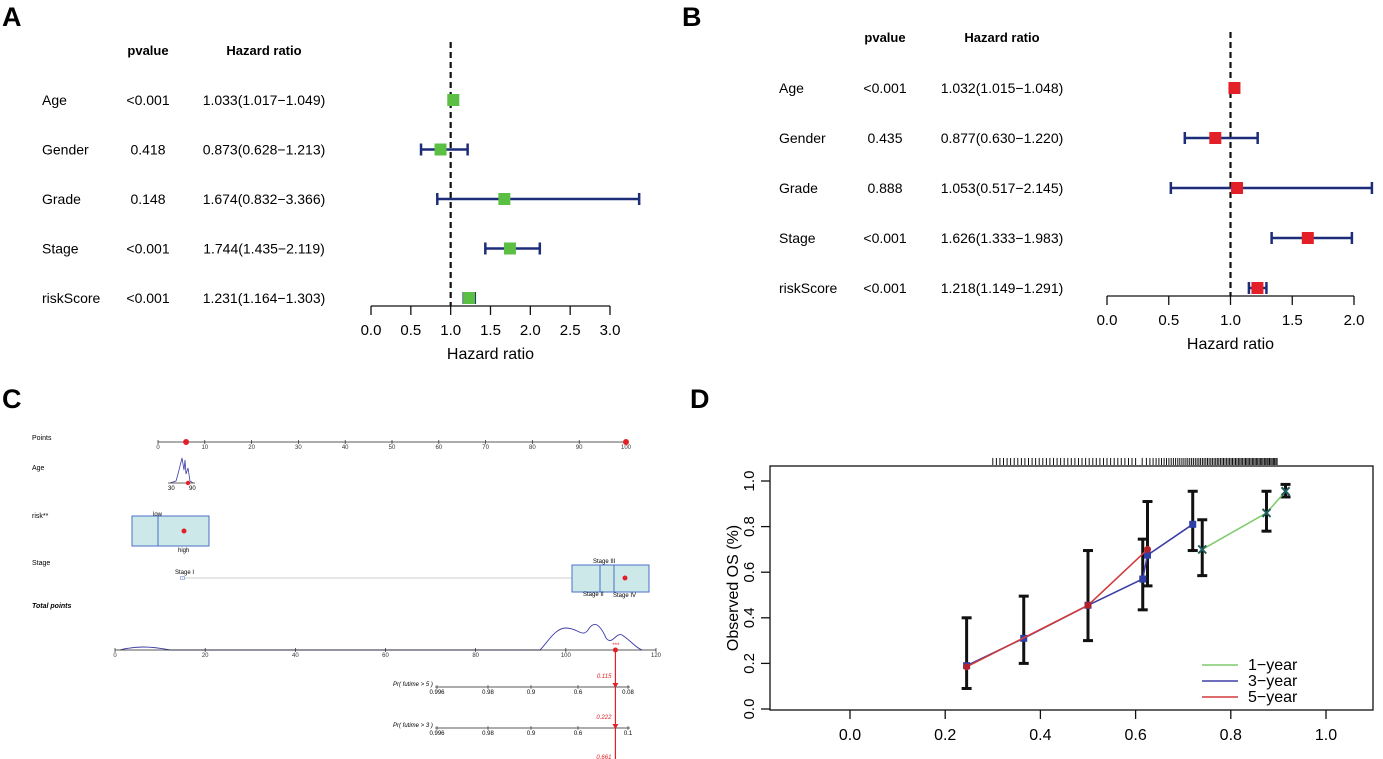 This screenshot has height=759, width=1383. I want to click on stage-marker, so click(625, 578).